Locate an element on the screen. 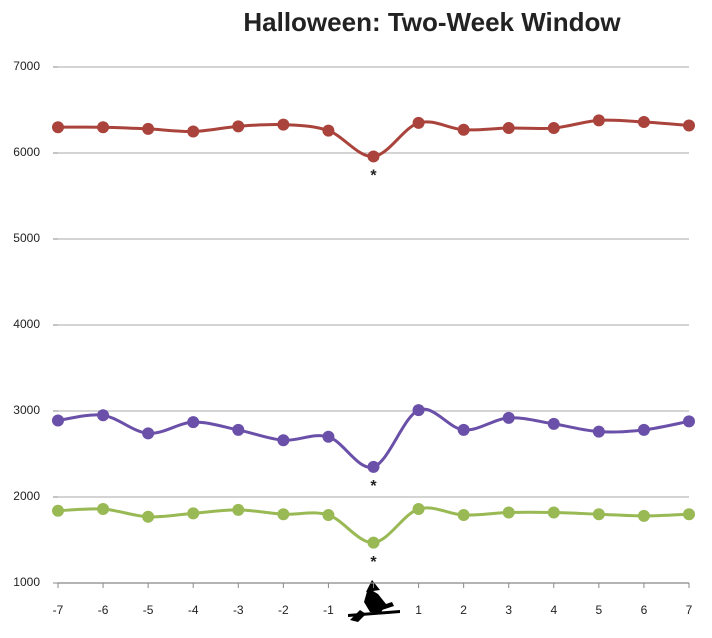  x-tick-label: 5 is located at coordinates (599, 610).